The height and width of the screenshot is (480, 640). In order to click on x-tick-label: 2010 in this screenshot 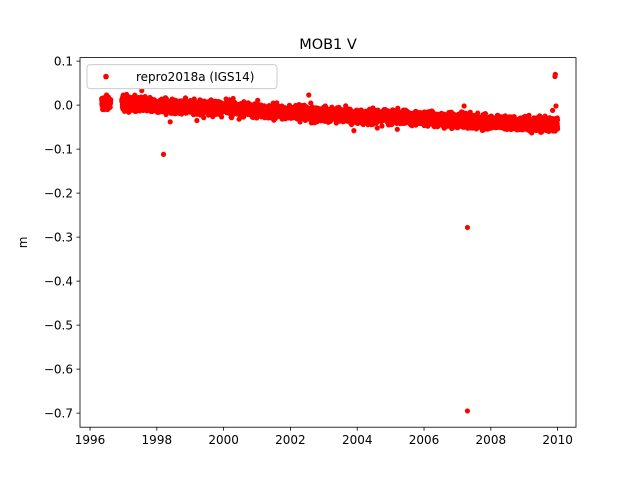, I will do `click(557, 440)`.